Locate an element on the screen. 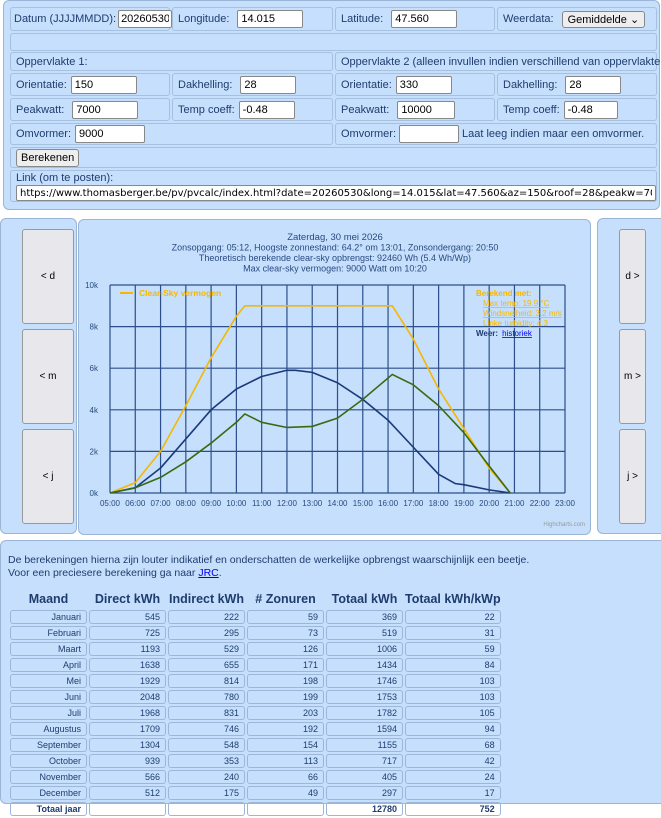  opp2-dakhelling-input is located at coordinates (593, 84).